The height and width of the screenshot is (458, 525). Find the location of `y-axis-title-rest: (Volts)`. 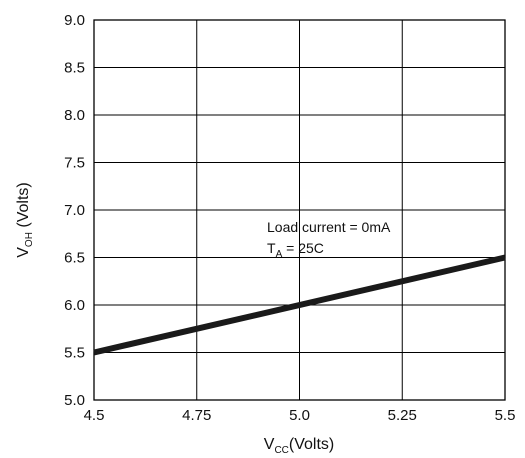

y-axis-title-rest: (Volts) is located at coordinates (23, 207).